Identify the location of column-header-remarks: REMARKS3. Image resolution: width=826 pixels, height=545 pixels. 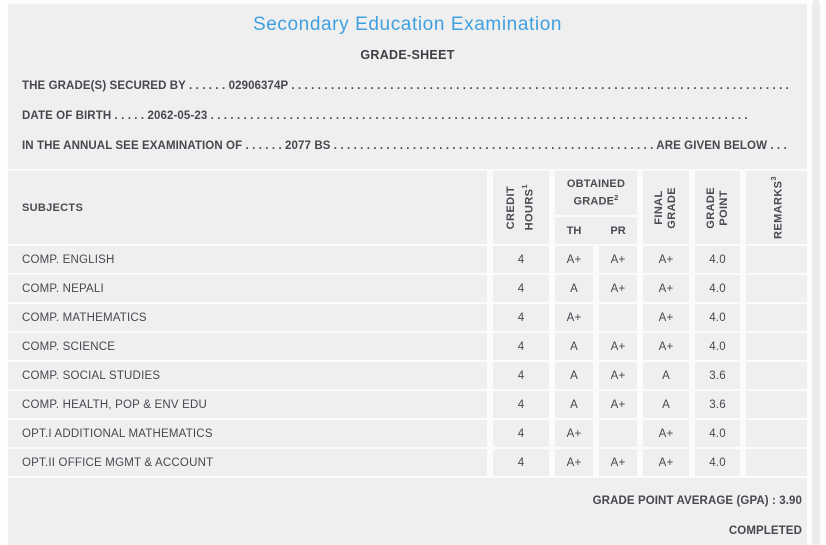
(776, 207).